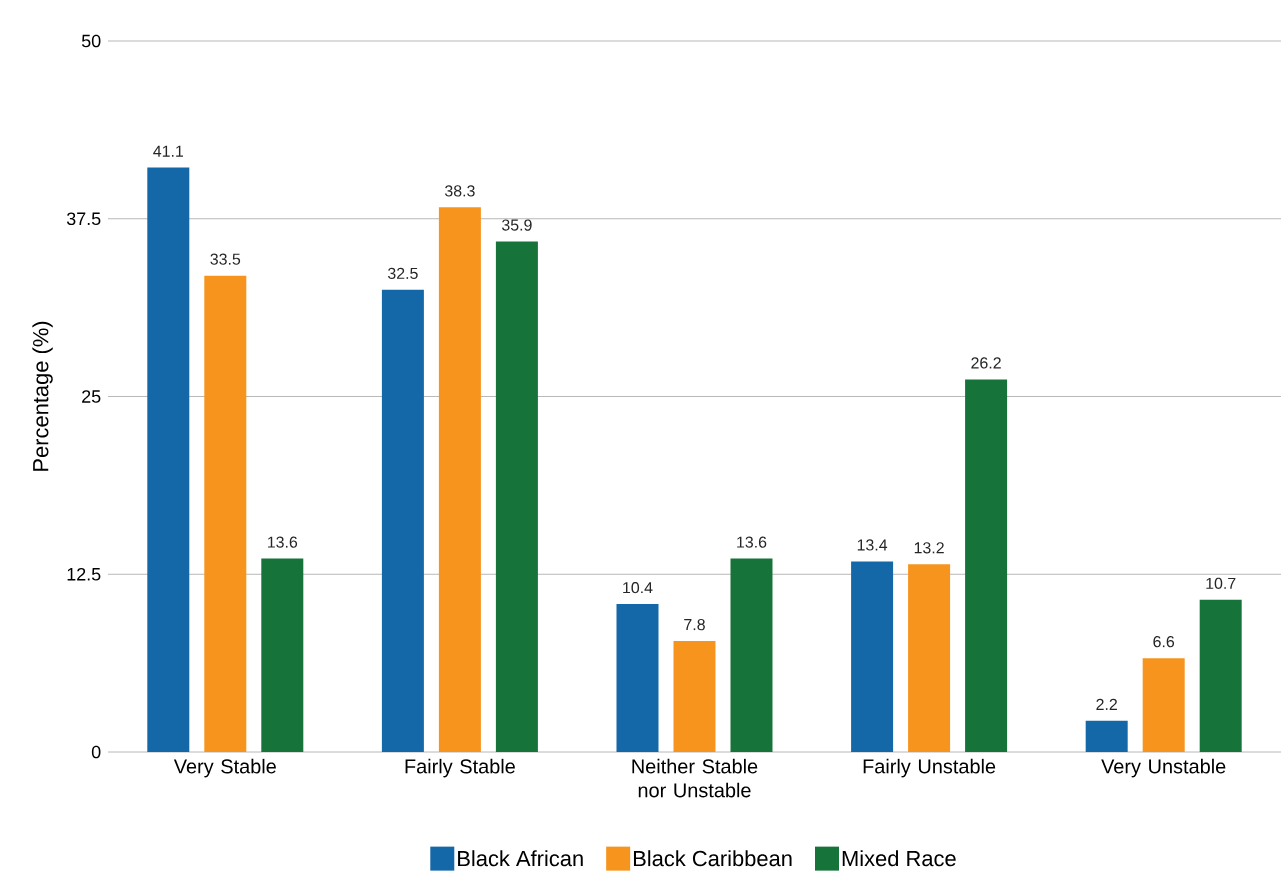 The width and height of the screenshot is (1281, 878). Describe the element at coordinates (91, 396) in the screenshot. I see `y-tick-label: 25` at that location.